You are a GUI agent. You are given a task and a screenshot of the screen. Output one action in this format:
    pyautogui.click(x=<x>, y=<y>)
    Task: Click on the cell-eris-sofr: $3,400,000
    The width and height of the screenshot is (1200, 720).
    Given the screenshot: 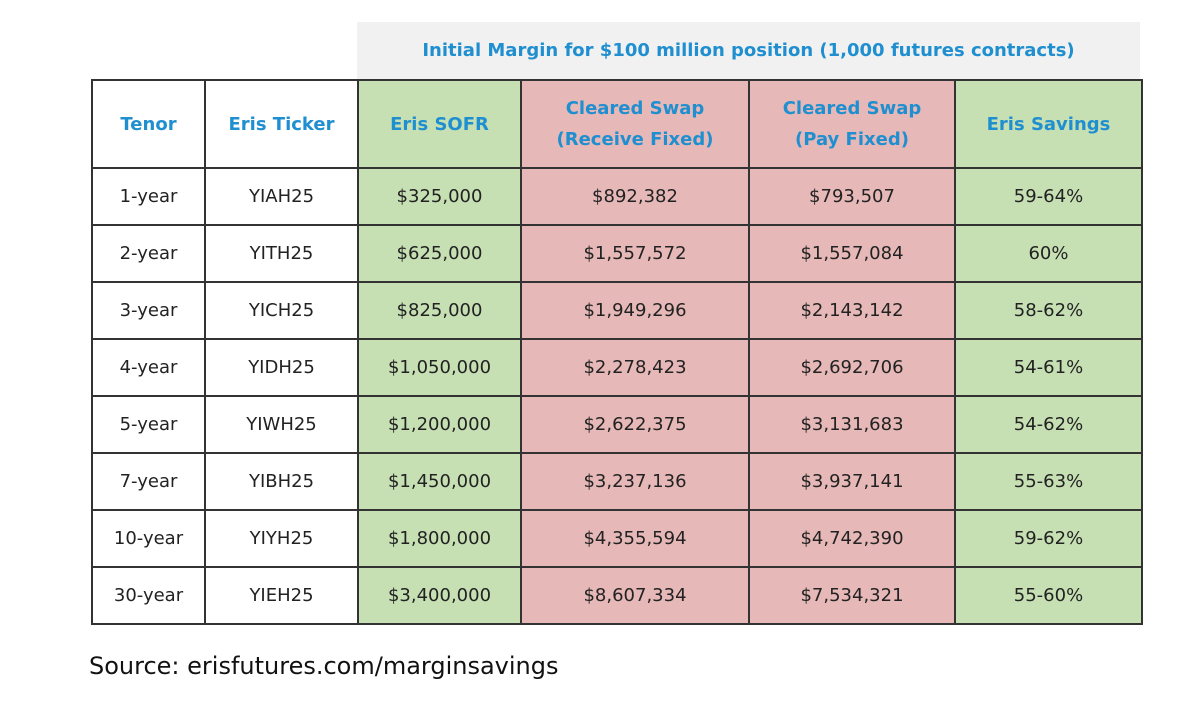 What is the action you would take?
    pyautogui.click(x=439, y=595)
    